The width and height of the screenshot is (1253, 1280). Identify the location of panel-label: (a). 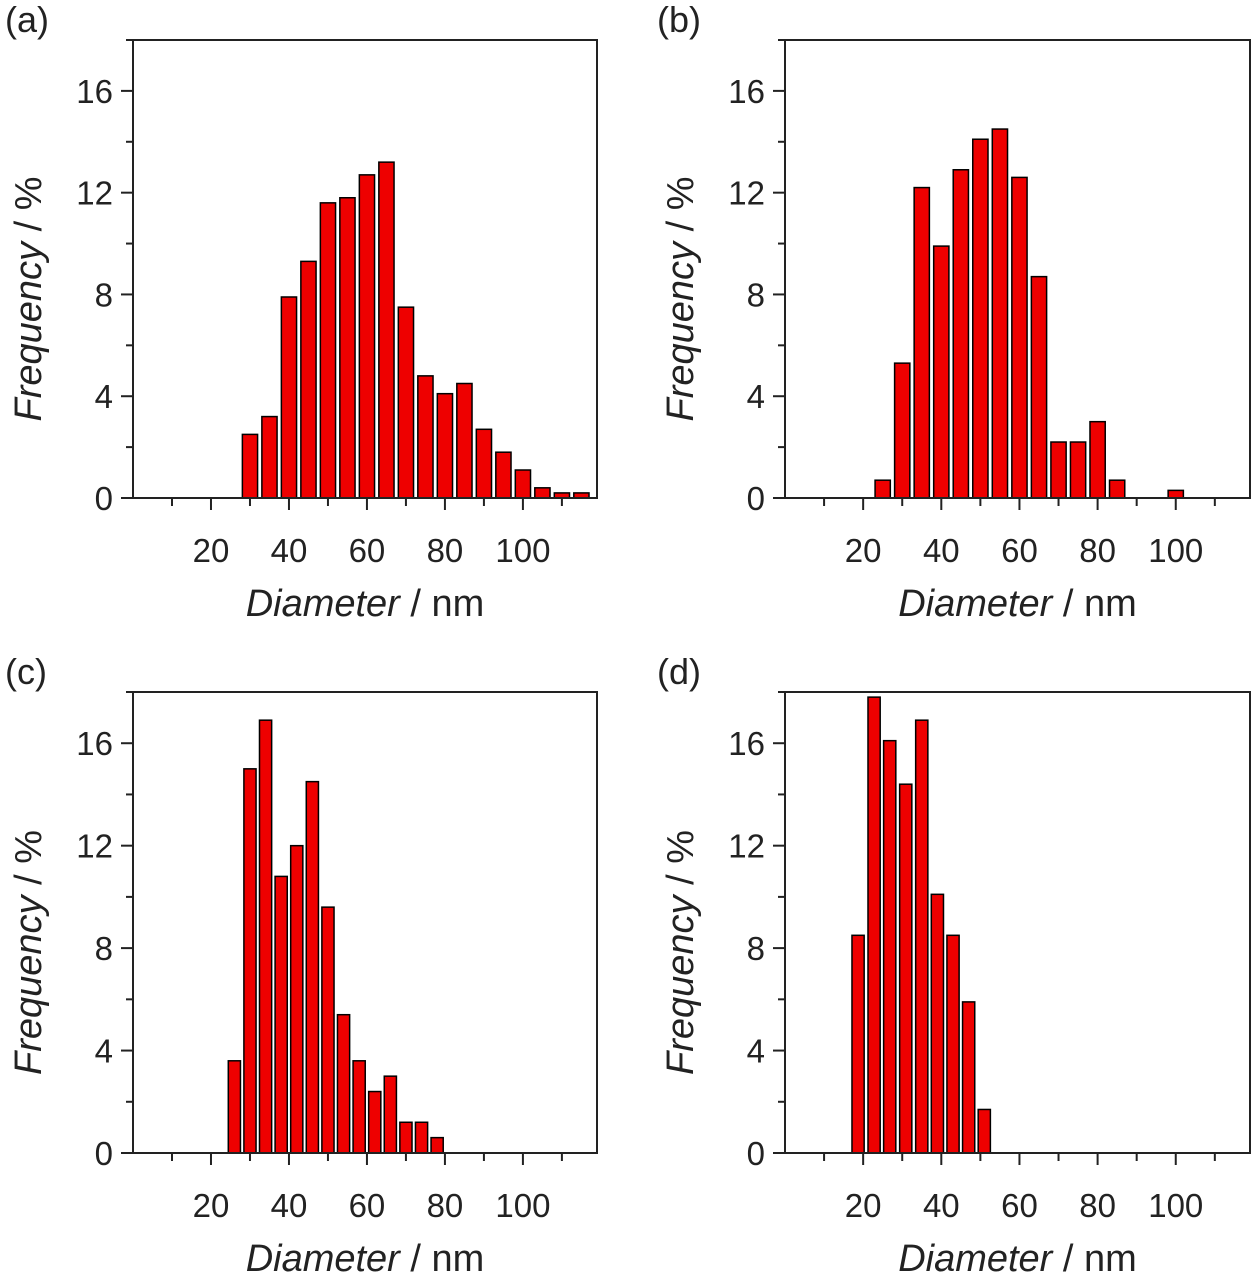
(27, 20).